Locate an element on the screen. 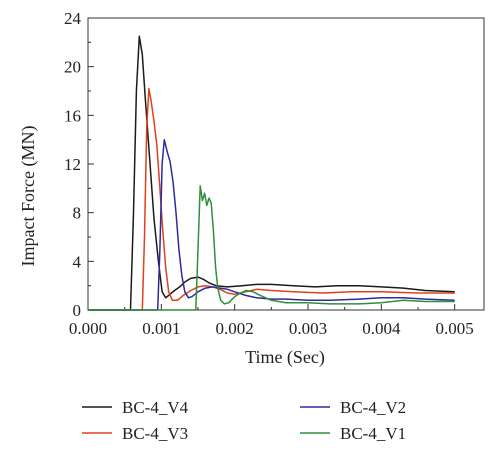 This screenshot has width=500, height=460. y-tick-label: 24 is located at coordinates (73, 18).